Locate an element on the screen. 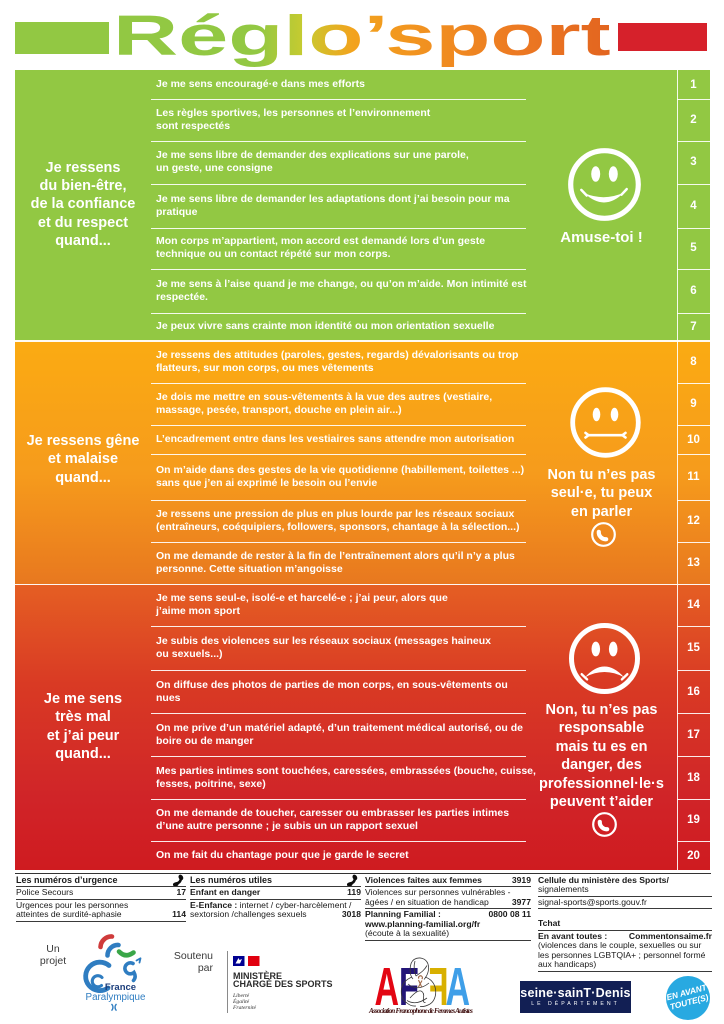 The width and height of the screenshot is (724, 1024). svg-text: Paralympique is located at coordinates (116, 997).